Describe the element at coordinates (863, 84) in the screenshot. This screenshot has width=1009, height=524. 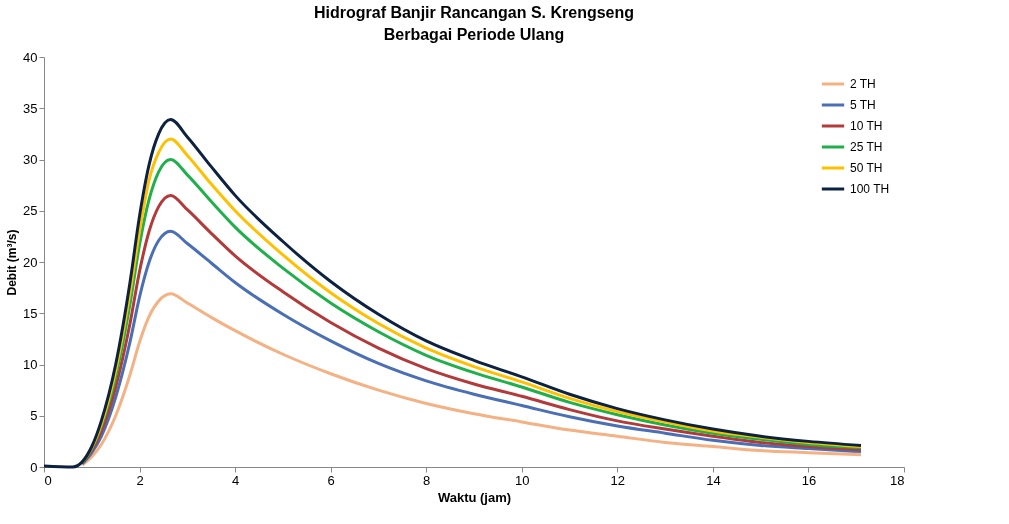
I see `legend-label: 2 TH` at that location.